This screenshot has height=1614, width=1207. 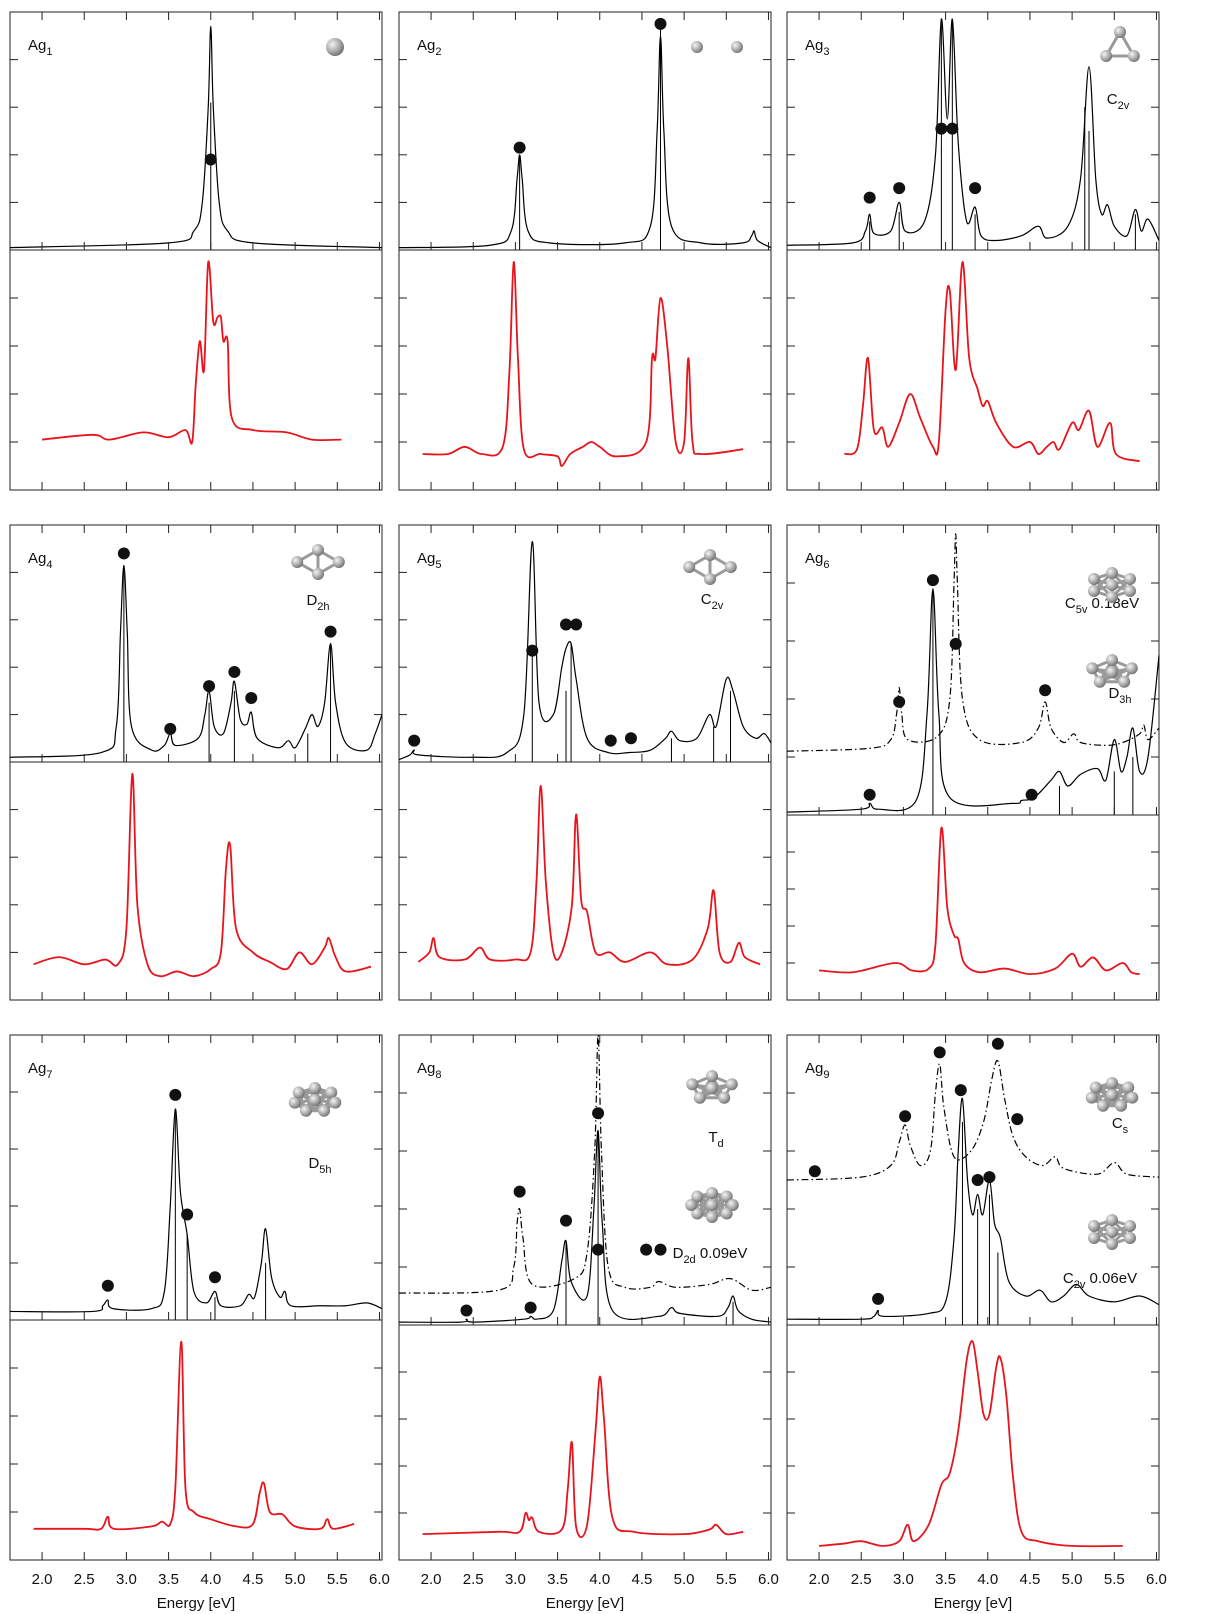 What do you see at coordinates (1102, 605) in the screenshot?
I see `symmetry-label: C5v 0.18eV` at bounding box center [1102, 605].